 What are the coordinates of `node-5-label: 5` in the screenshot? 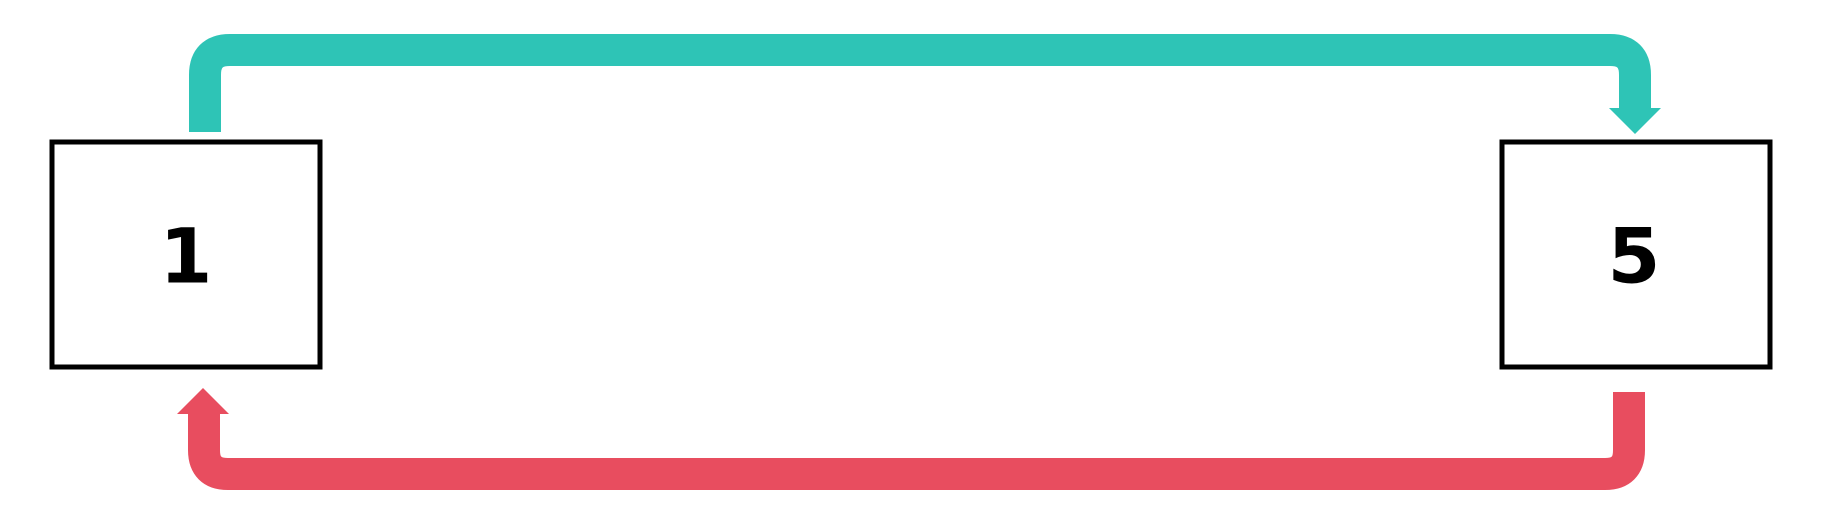 It's located at (1634, 256).